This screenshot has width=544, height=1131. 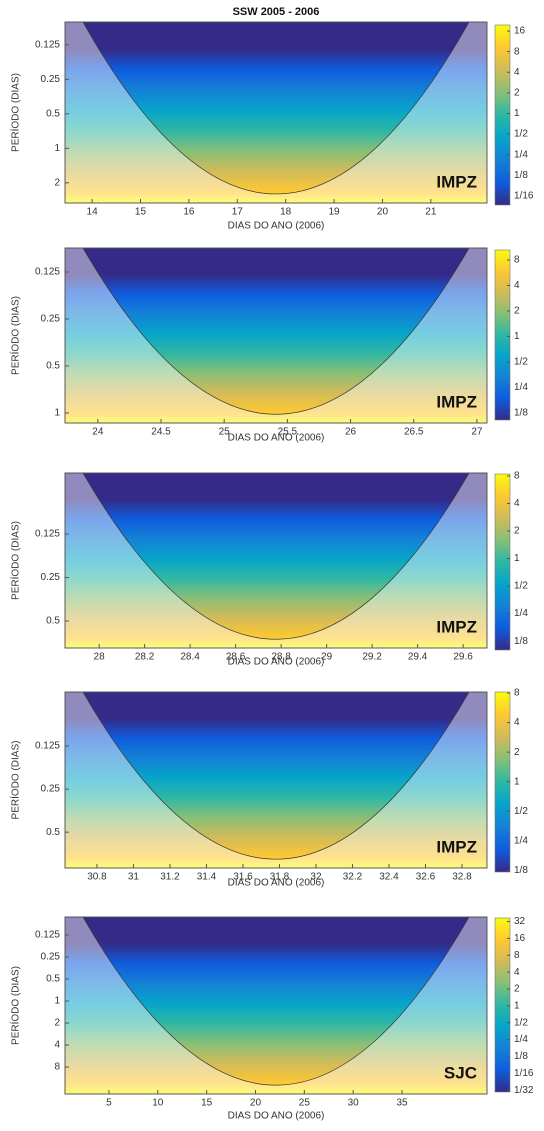 I want to click on y-tick-label: 4, so click(x=57, y=1045).